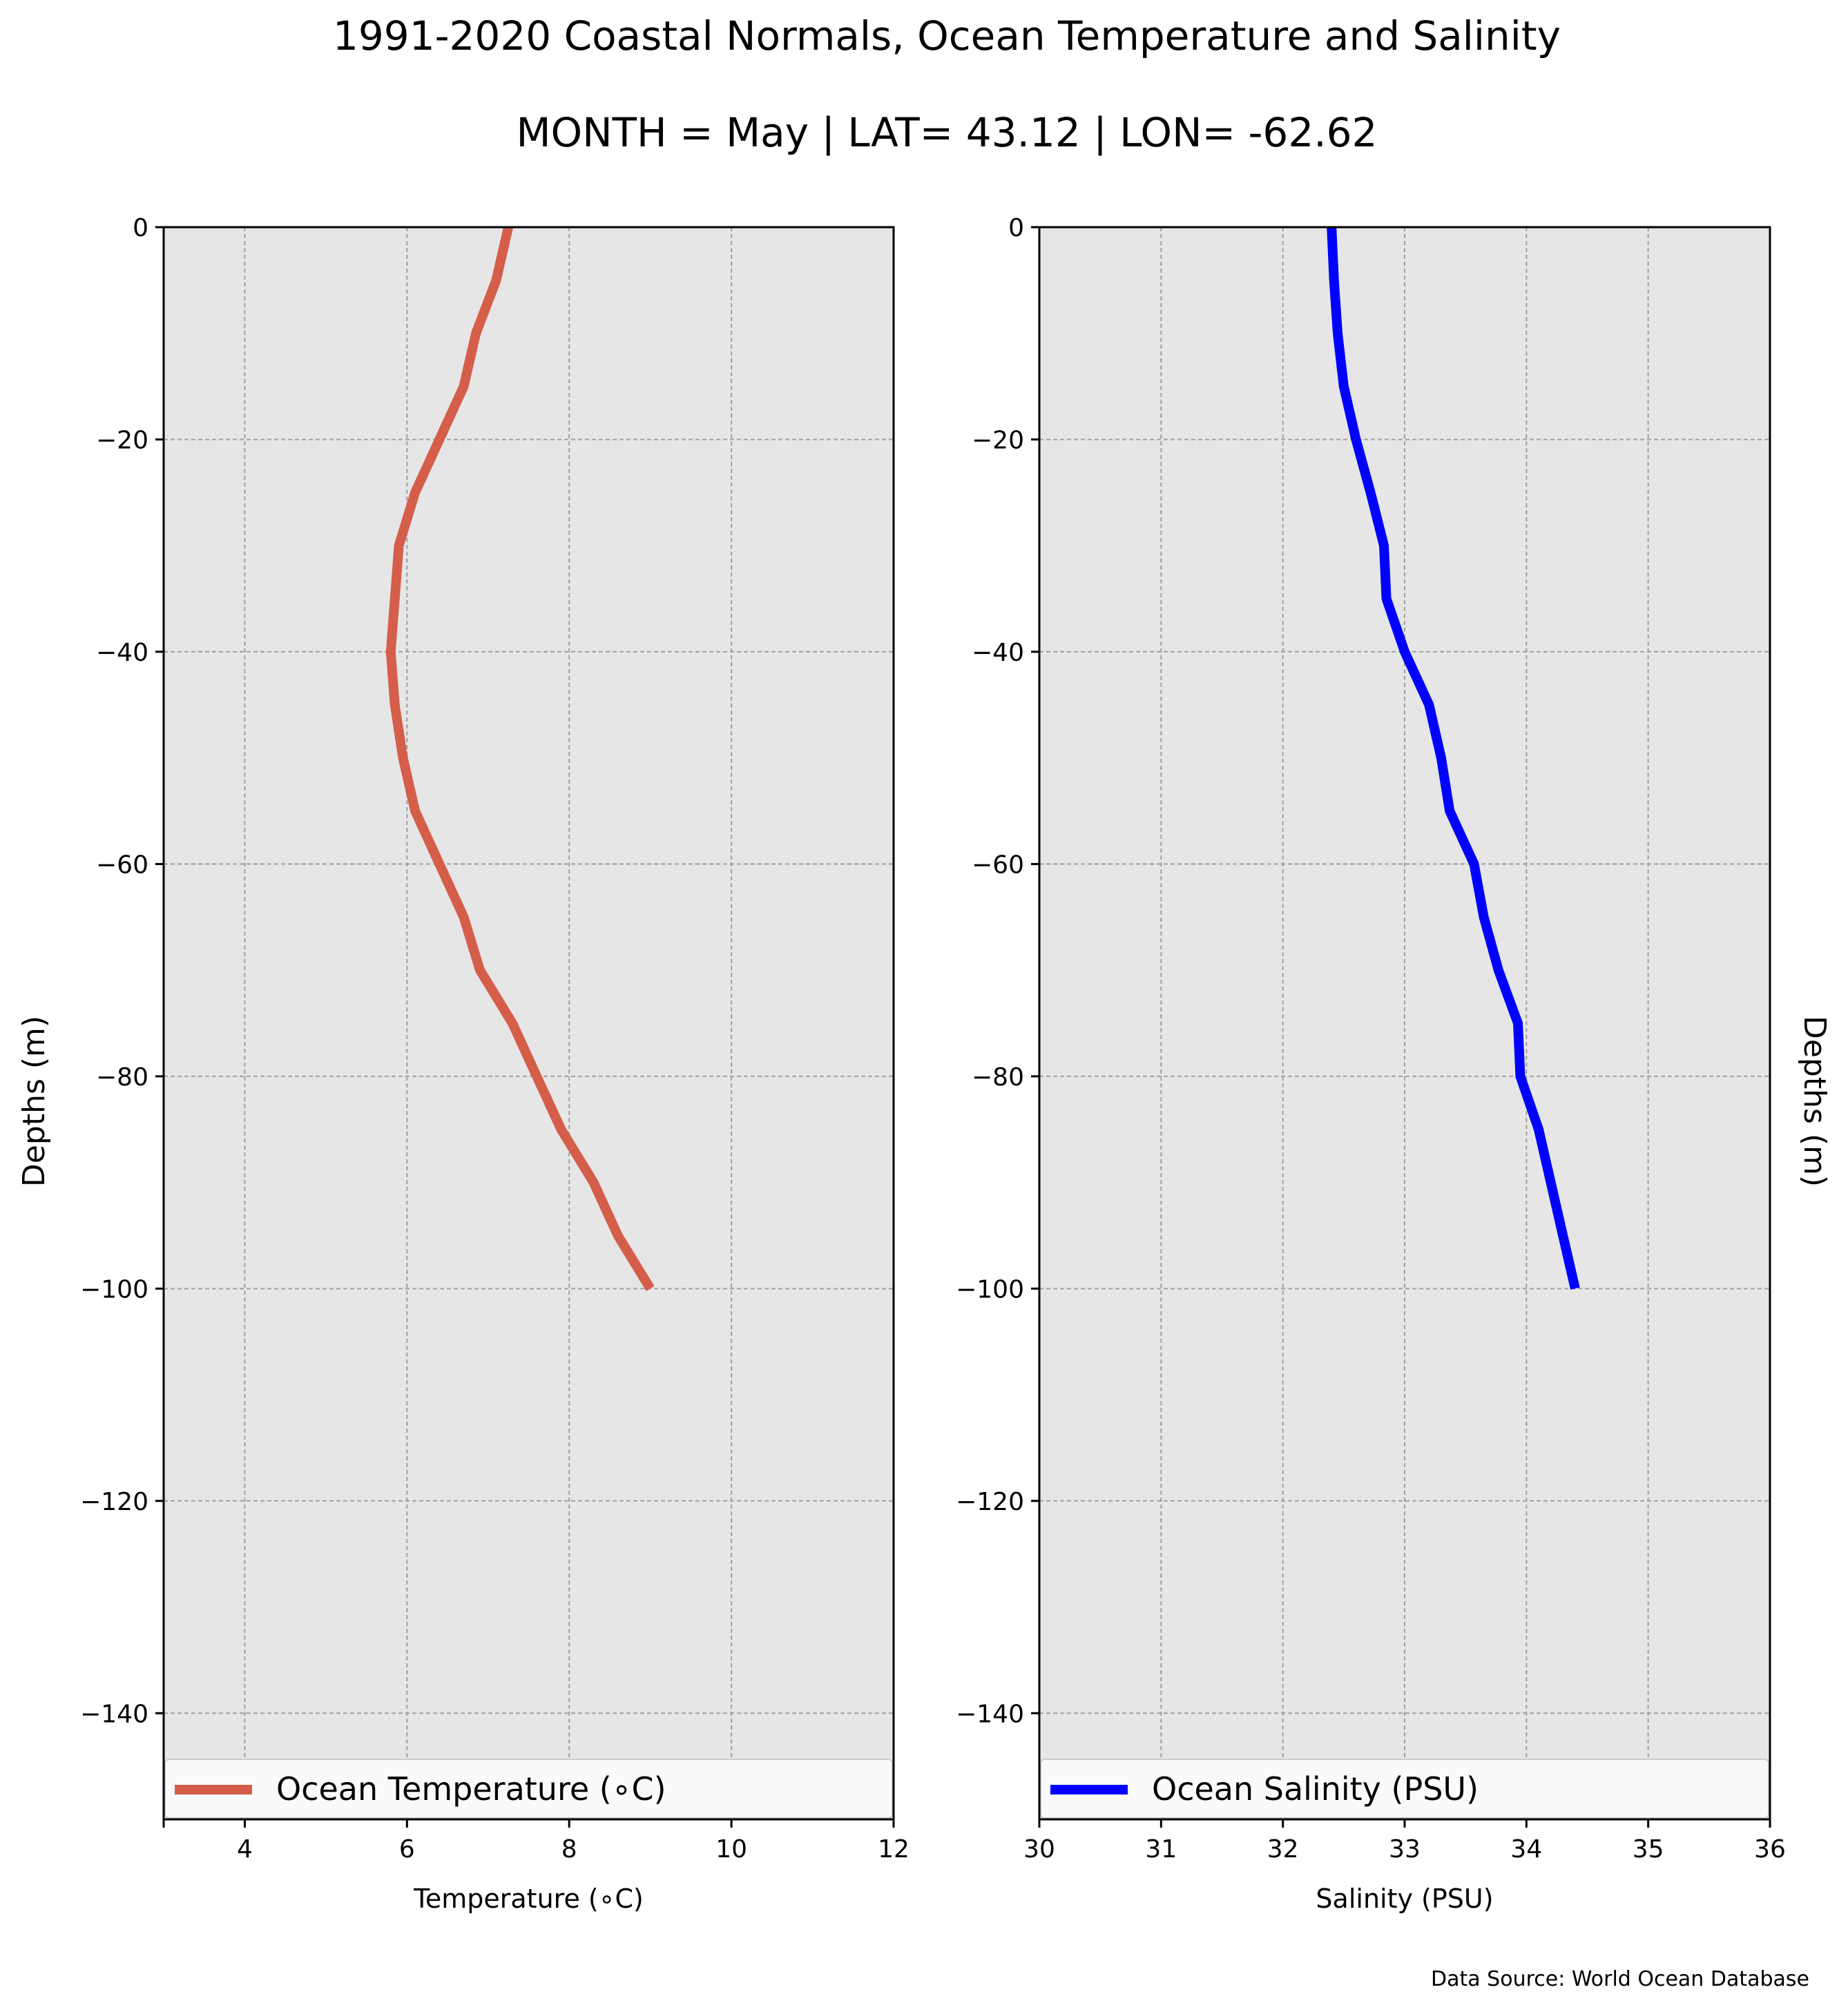  I want to click on salinity-legend-label: Ocean Salinity (PSU), so click(1315, 1789).